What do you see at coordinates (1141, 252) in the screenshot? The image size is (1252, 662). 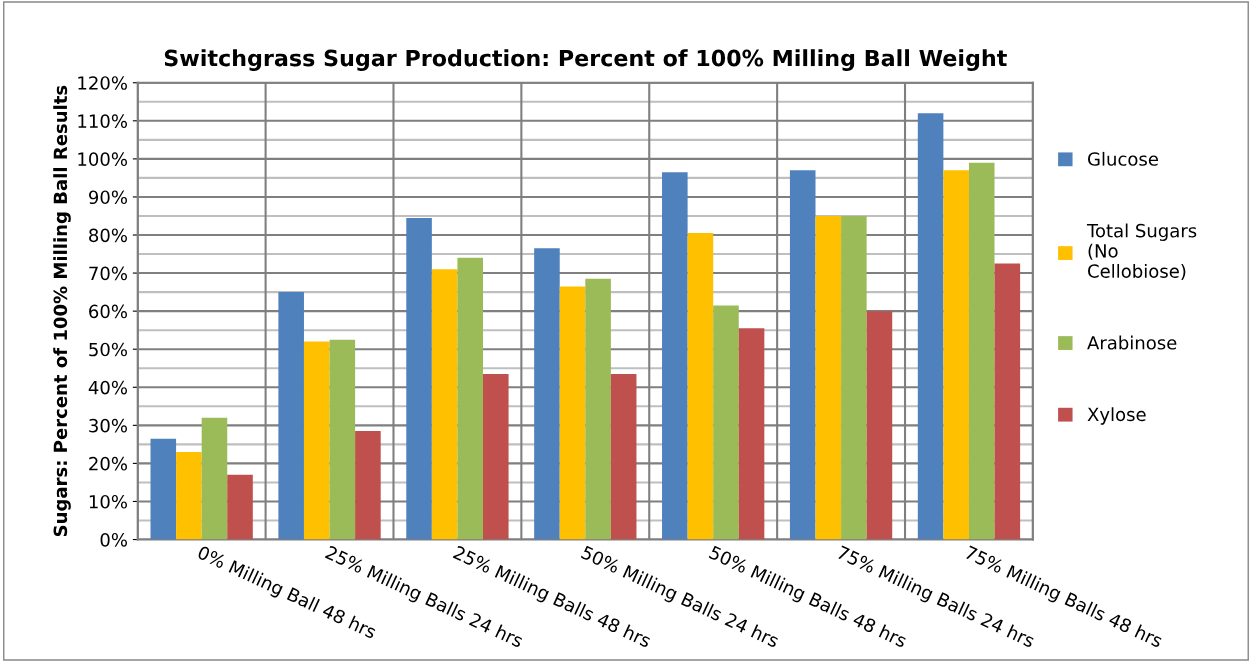 I see `legend-label: Total Sugars (No Cellobiose)` at bounding box center [1141, 252].